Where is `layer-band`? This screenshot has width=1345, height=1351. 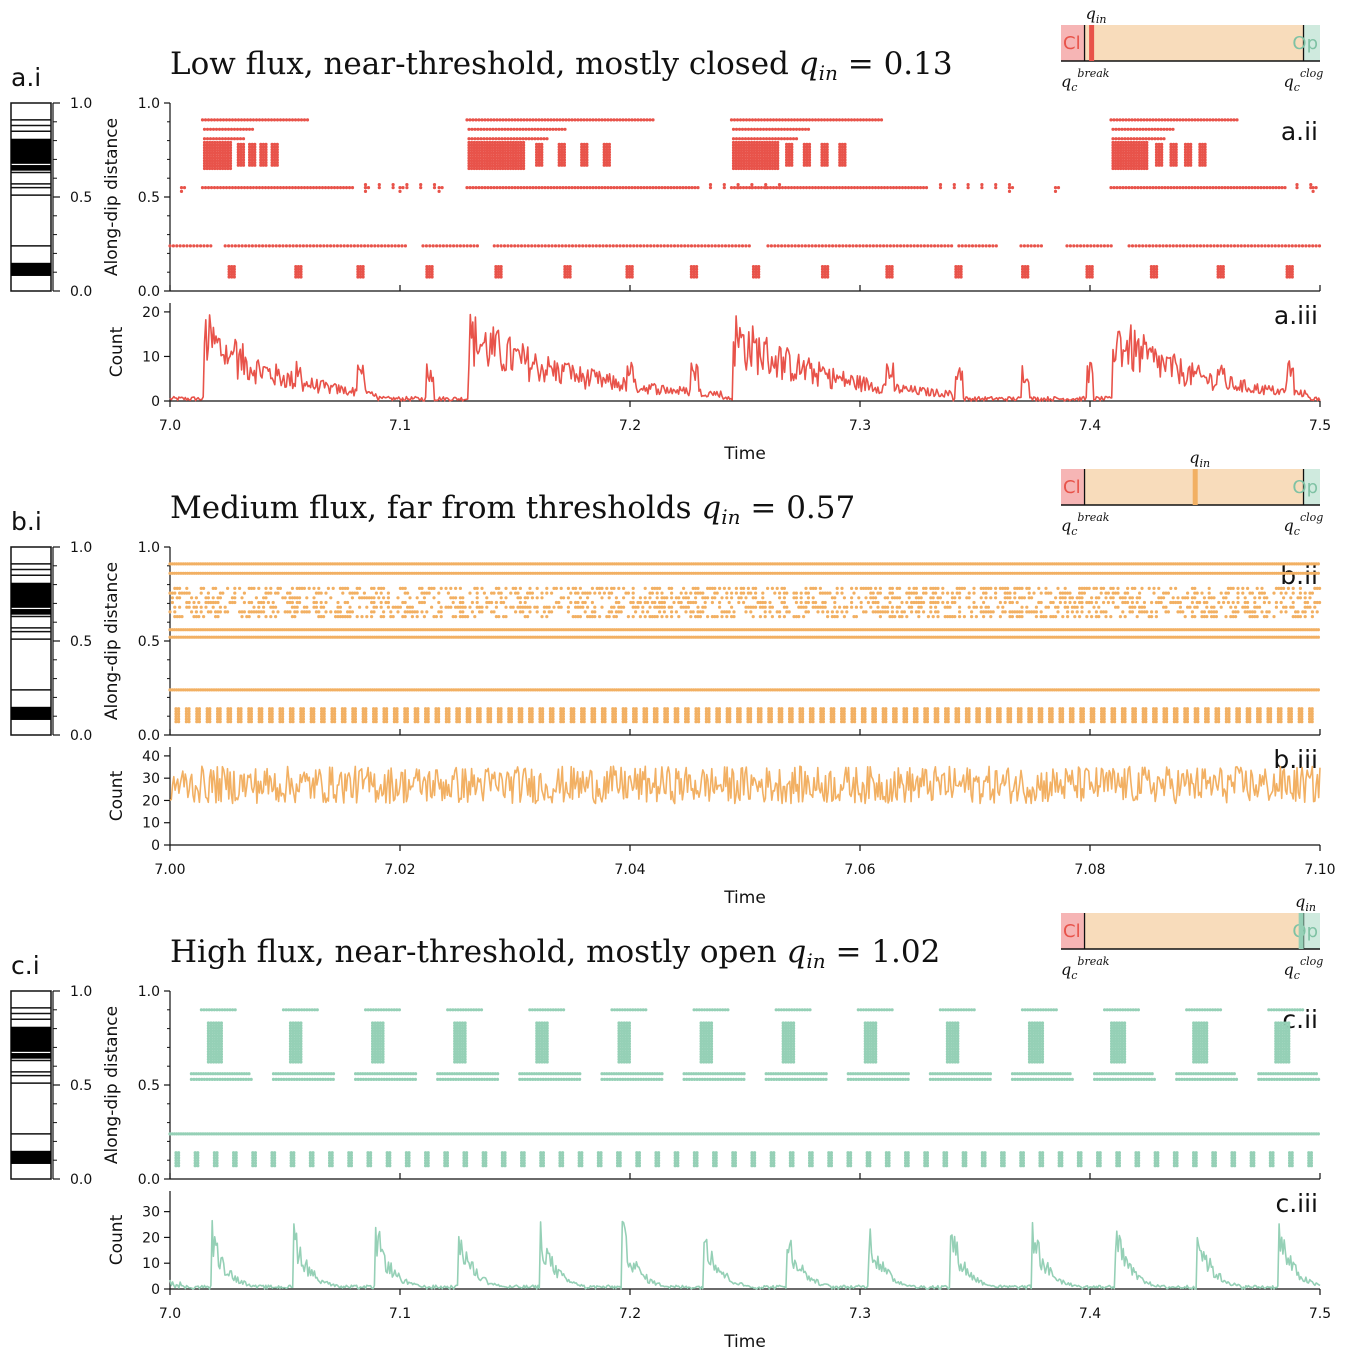
layer-band is located at coordinates (31, 595).